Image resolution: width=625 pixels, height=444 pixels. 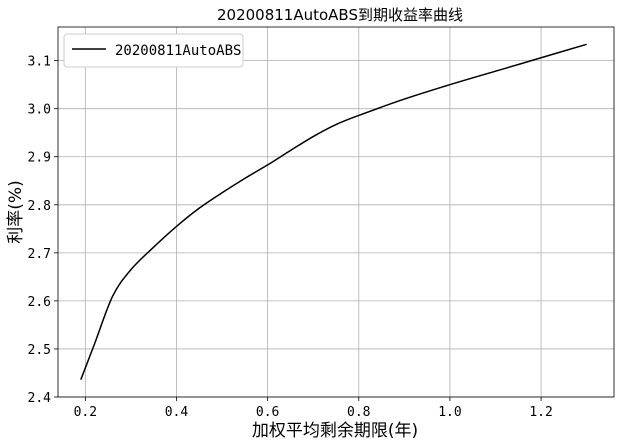 What do you see at coordinates (39, 302) in the screenshot?
I see `y-tick-label: 2.6` at bounding box center [39, 302].